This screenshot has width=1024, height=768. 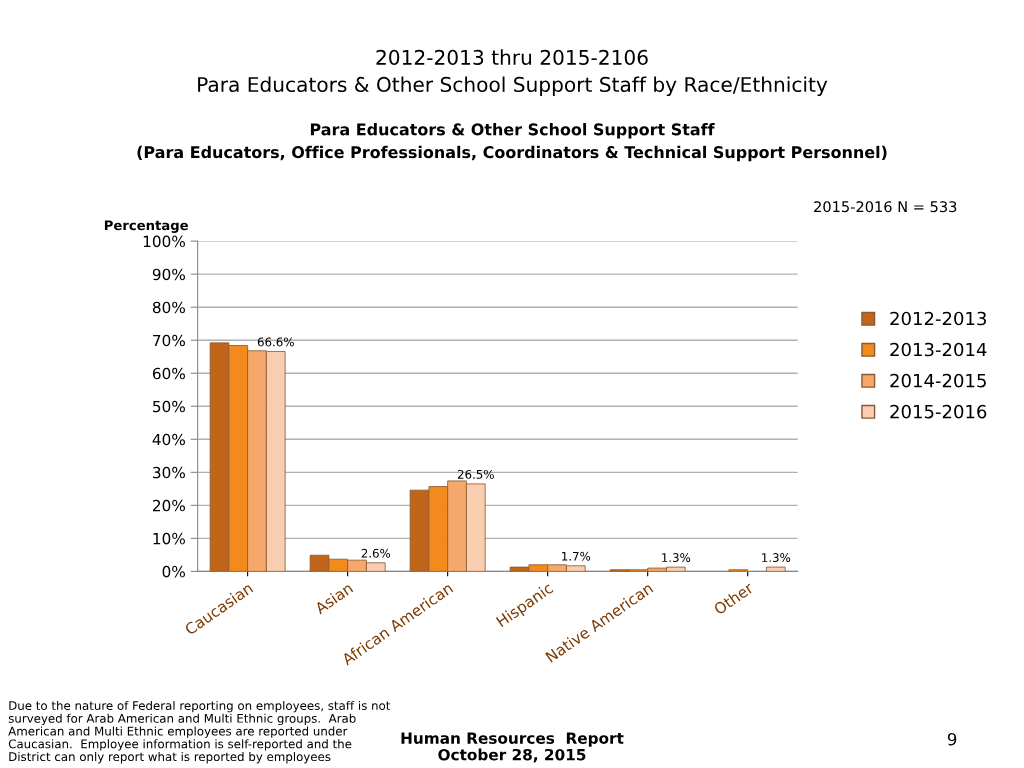 I want to click on chart-title: 2012-2013 thru 2015-2106 Para Educators & Other School Support Staff by Race/Ethnicity, so click(x=513, y=72).